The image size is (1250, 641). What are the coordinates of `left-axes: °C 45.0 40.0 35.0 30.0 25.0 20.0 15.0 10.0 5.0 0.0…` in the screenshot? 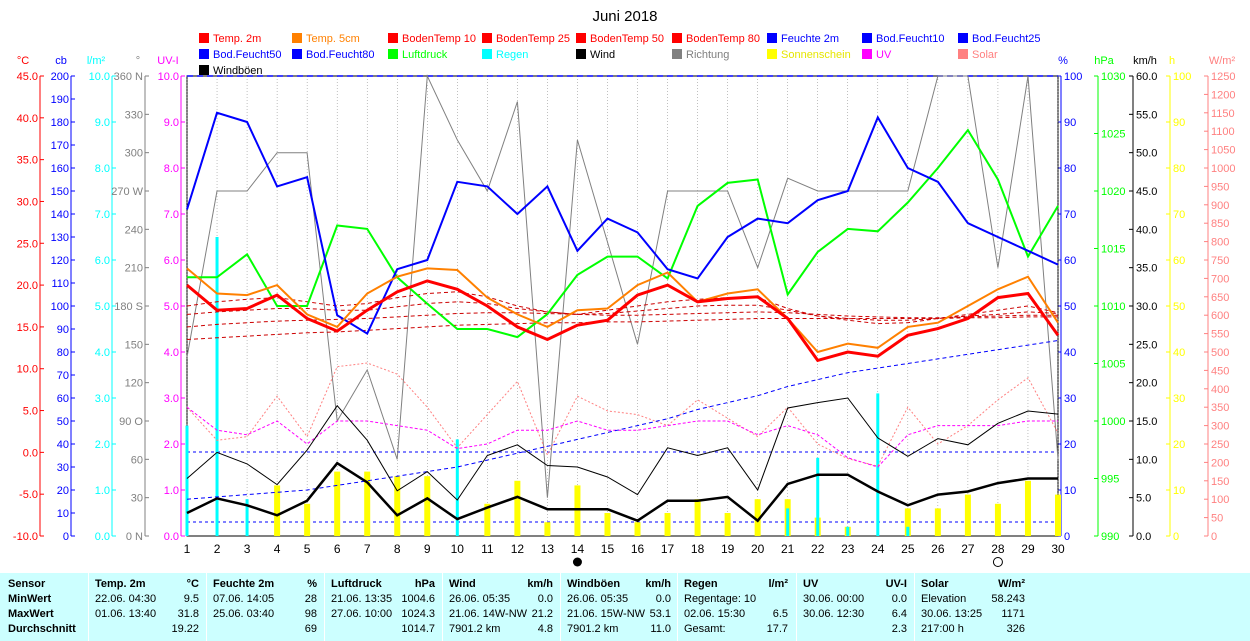 It's located at (99, 299).